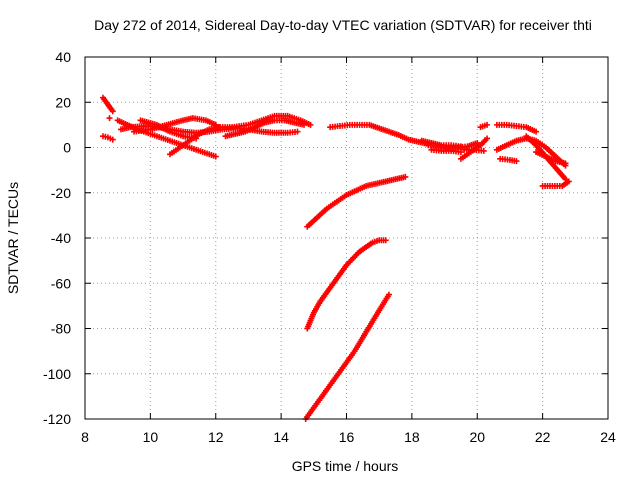 The width and height of the screenshot is (640, 480). I want to click on y-tick-label: -40, so click(61, 238).